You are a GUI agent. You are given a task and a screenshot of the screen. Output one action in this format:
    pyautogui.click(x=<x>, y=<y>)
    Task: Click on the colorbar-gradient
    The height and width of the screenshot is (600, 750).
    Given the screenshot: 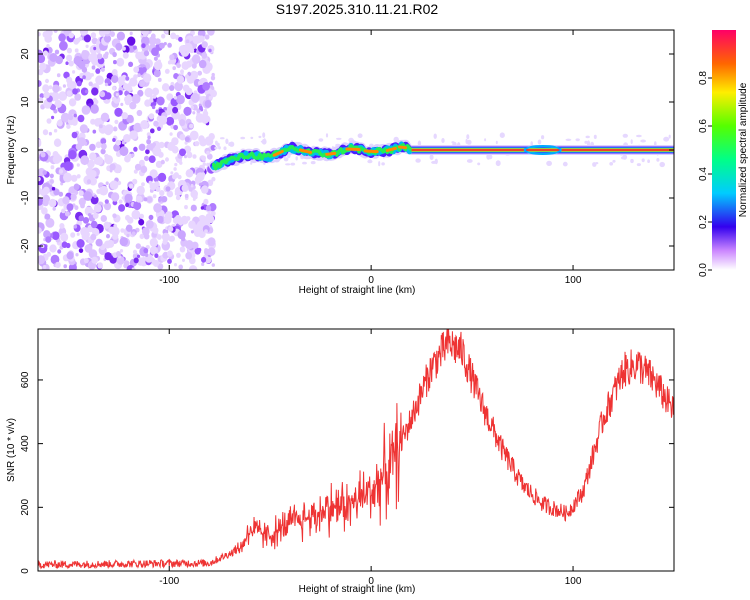 What is the action you would take?
    pyautogui.click(x=724, y=150)
    